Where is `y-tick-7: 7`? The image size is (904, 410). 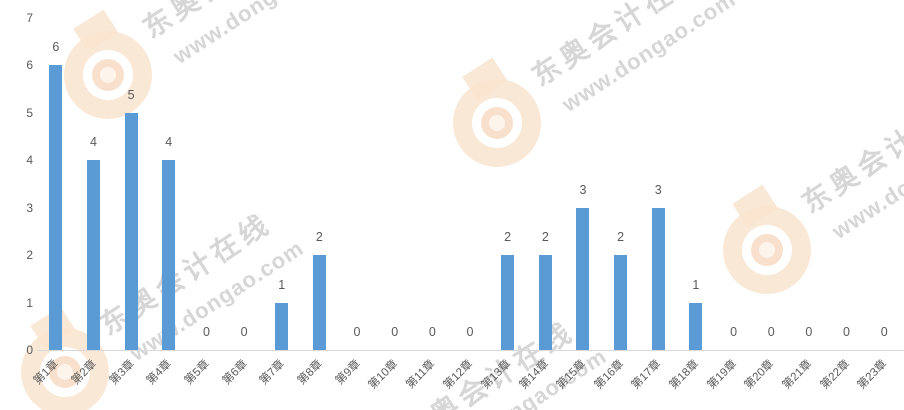 y-tick-7: 7 is located at coordinates (29, 17).